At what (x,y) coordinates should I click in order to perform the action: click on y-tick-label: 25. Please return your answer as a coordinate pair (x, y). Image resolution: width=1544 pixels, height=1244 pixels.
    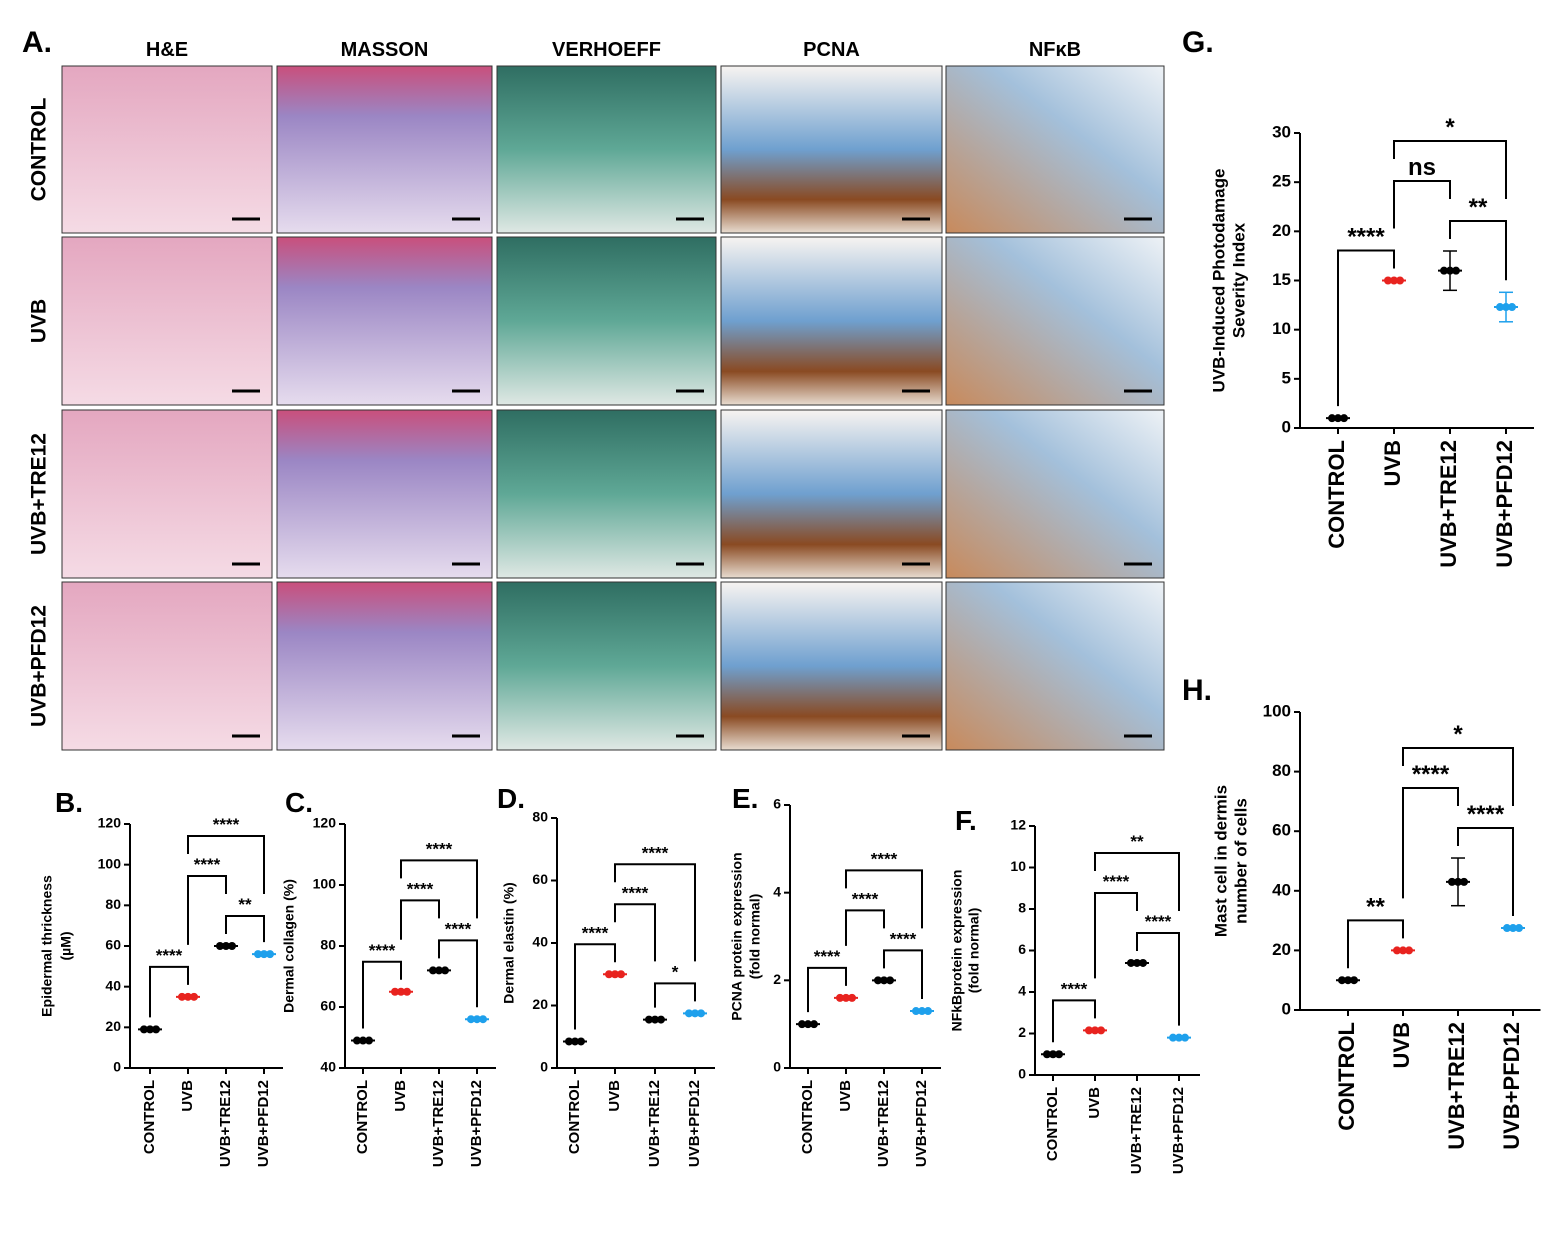
    Looking at the image, I should click on (1281, 181).